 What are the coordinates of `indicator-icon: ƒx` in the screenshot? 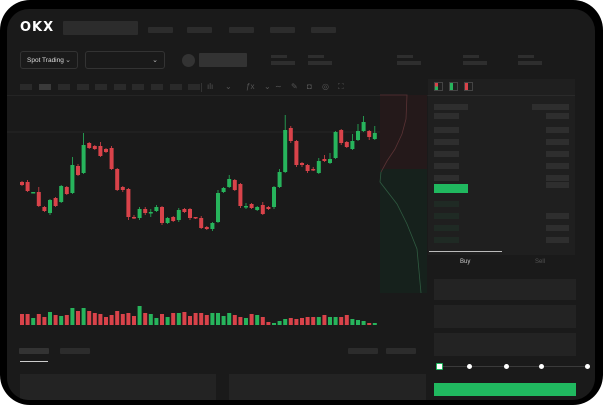 It's located at (250, 86).